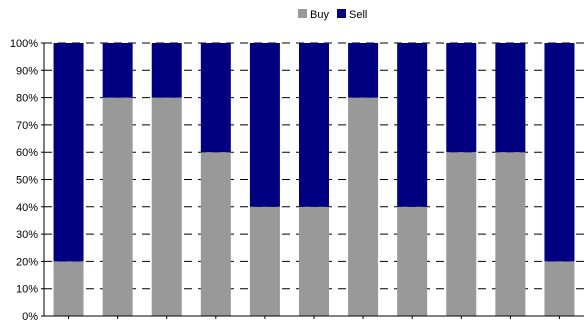 The height and width of the screenshot is (331, 585). What do you see at coordinates (27, 71) in the screenshot?
I see `y-tick-label: 90%` at bounding box center [27, 71].